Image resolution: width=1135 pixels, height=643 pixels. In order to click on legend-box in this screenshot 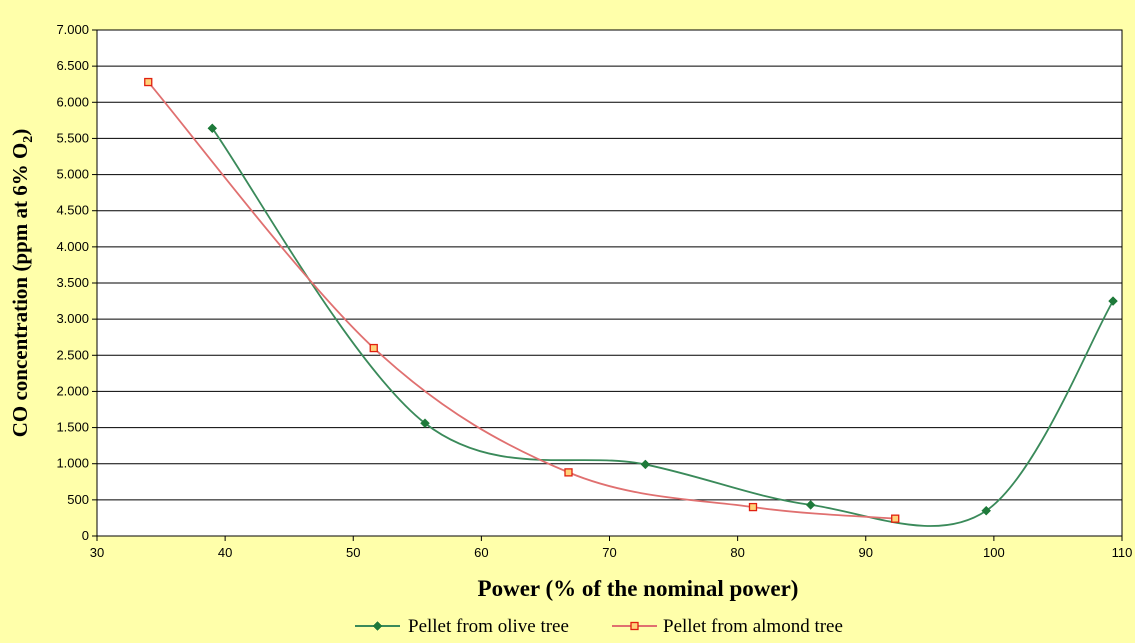, I will do `click(615, 622)`.